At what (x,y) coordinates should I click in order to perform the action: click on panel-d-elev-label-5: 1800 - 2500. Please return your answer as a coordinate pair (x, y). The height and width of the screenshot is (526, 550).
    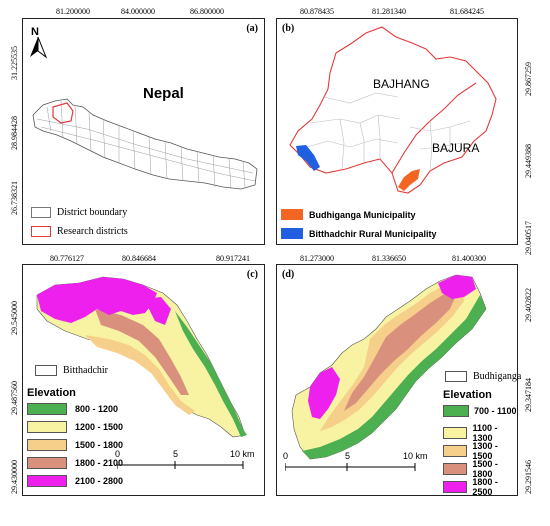
    Looking at the image, I should click on (485, 487).